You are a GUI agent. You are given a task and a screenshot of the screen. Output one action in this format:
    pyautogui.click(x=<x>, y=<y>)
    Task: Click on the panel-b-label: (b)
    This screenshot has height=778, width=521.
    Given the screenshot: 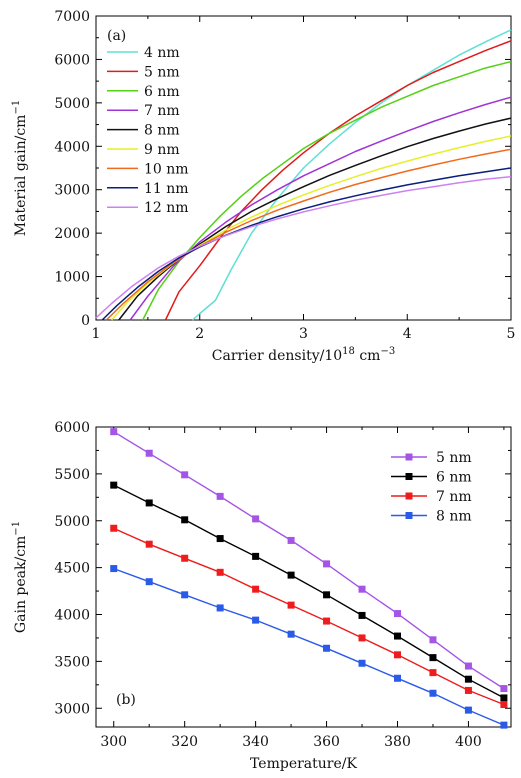 What is the action you would take?
    pyautogui.click(x=126, y=700)
    